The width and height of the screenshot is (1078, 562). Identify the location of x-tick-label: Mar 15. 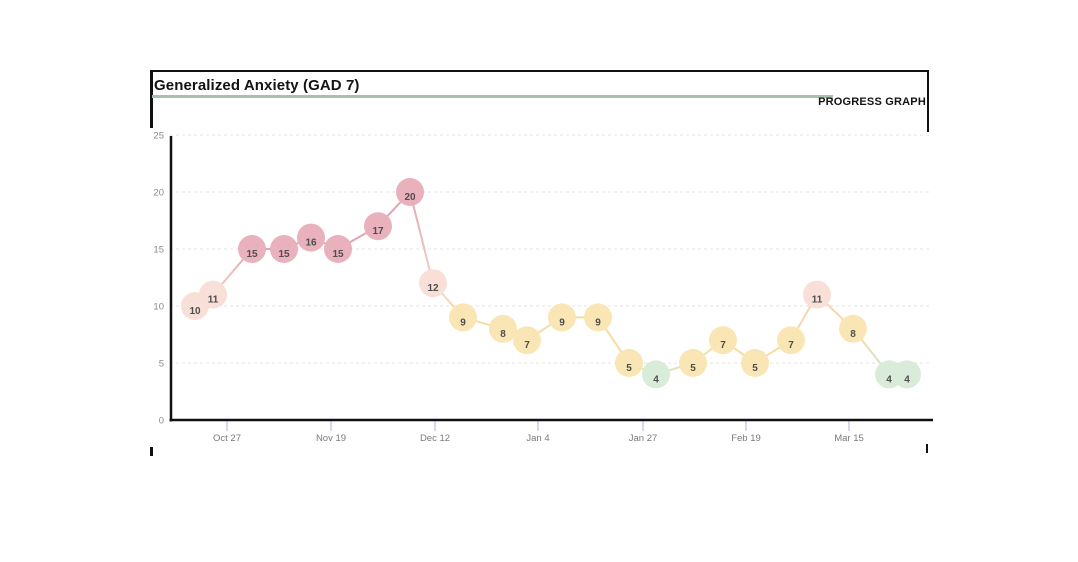
(849, 438).